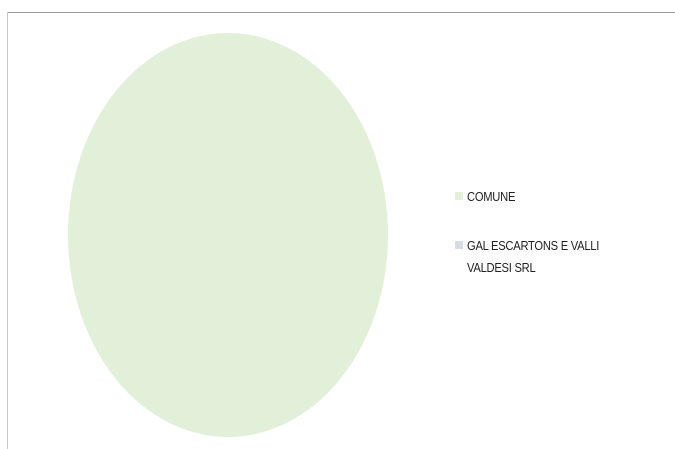  I want to click on legend-item-gal-escartons: GAL ESCARTONS E VALLI VALDESI SRL, so click(562, 257).